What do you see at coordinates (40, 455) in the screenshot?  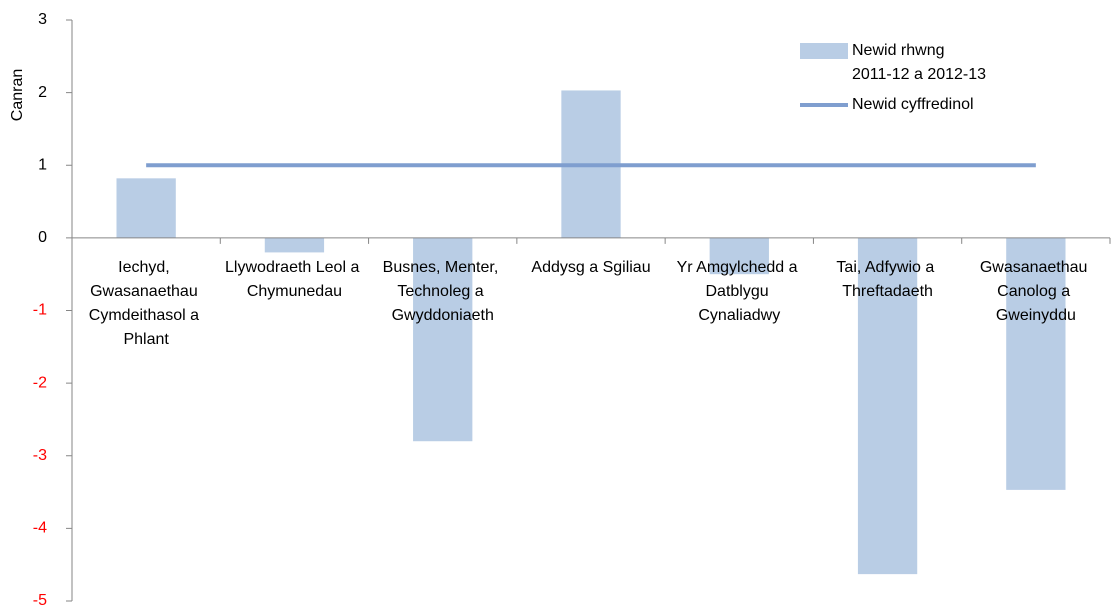 I see `y-tick-label: -3` at bounding box center [40, 455].